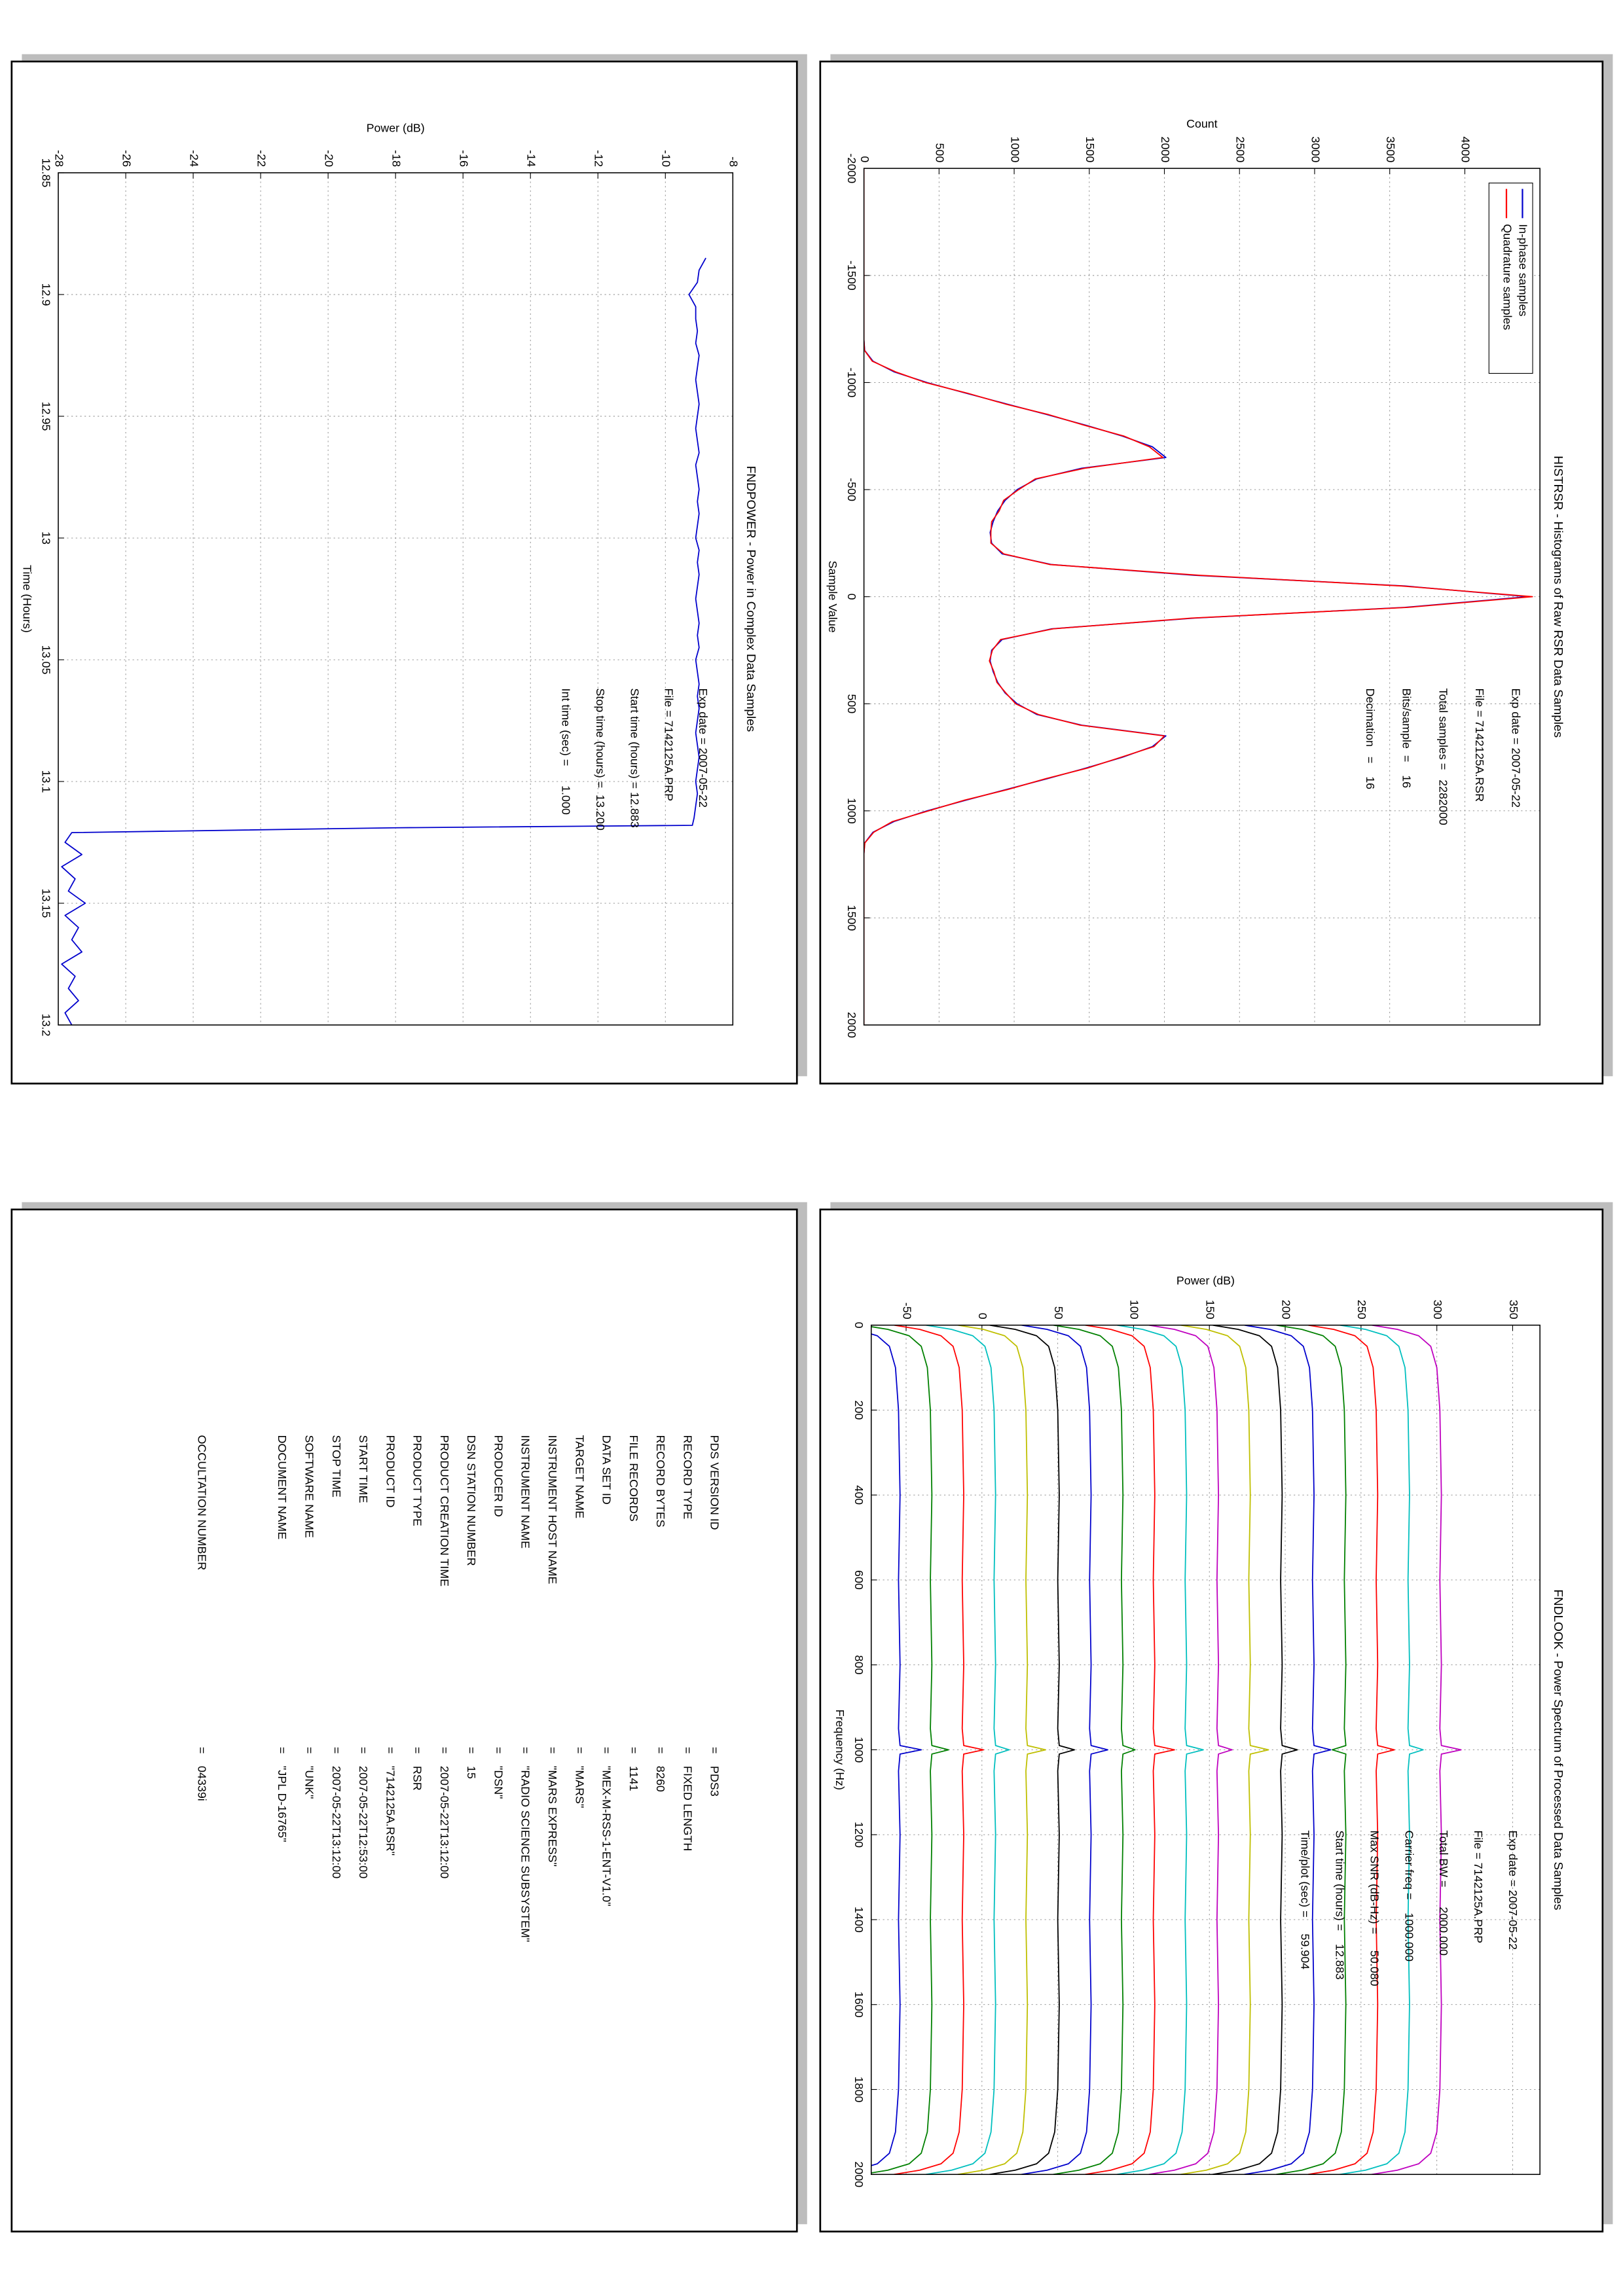 The image size is (1623, 2296). I want to click on x-tick-label: -1000, so click(851, 383).